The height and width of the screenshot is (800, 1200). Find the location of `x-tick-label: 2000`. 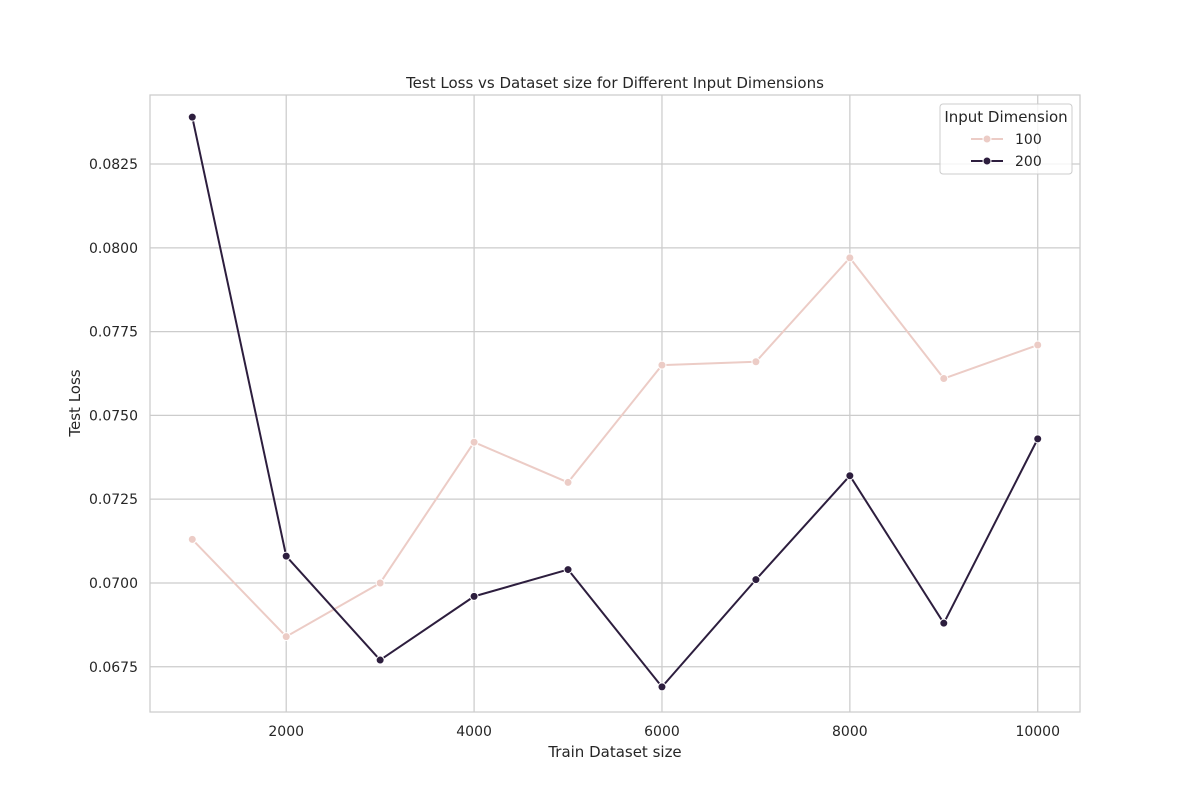

x-tick-label: 2000 is located at coordinates (286, 732).